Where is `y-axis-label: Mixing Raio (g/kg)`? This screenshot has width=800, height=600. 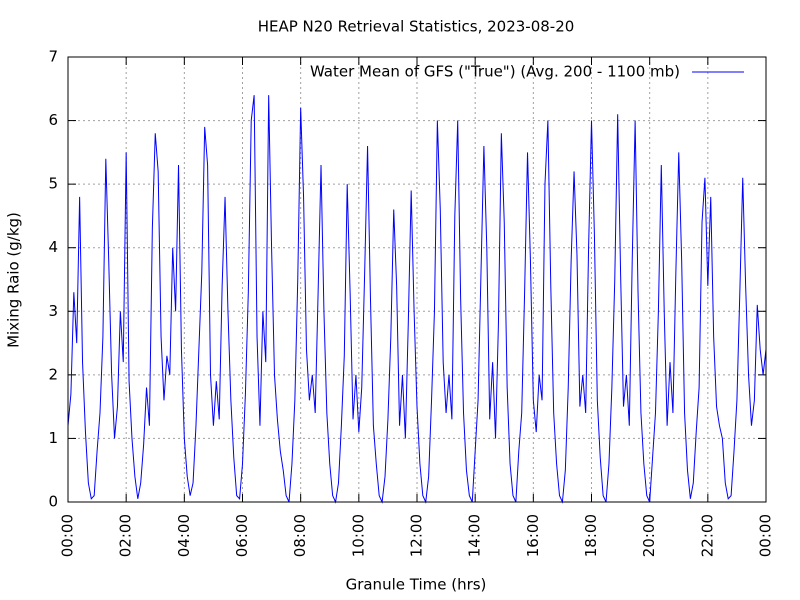 y-axis-label: Mixing Raio (g/kg) is located at coordinates (14, 280).